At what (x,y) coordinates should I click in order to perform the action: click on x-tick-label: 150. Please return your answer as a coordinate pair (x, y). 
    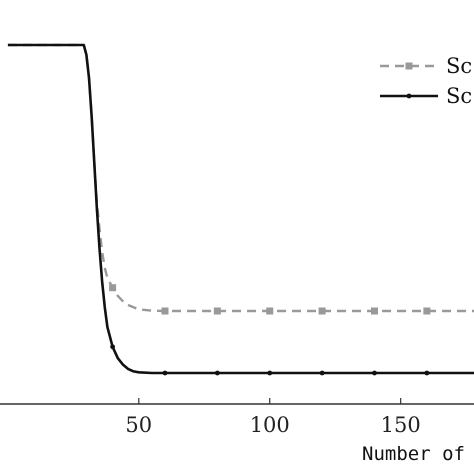
    Looking at the image, I should click on (401, 425).